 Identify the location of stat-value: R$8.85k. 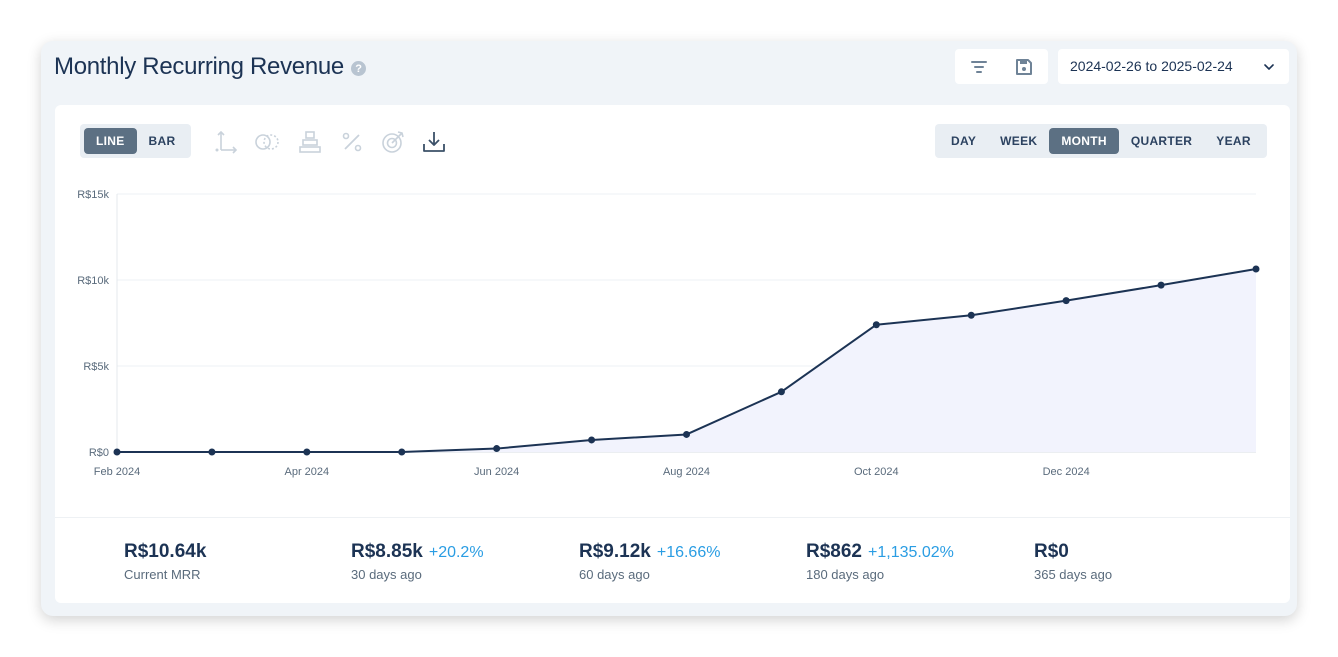
(387, 551).